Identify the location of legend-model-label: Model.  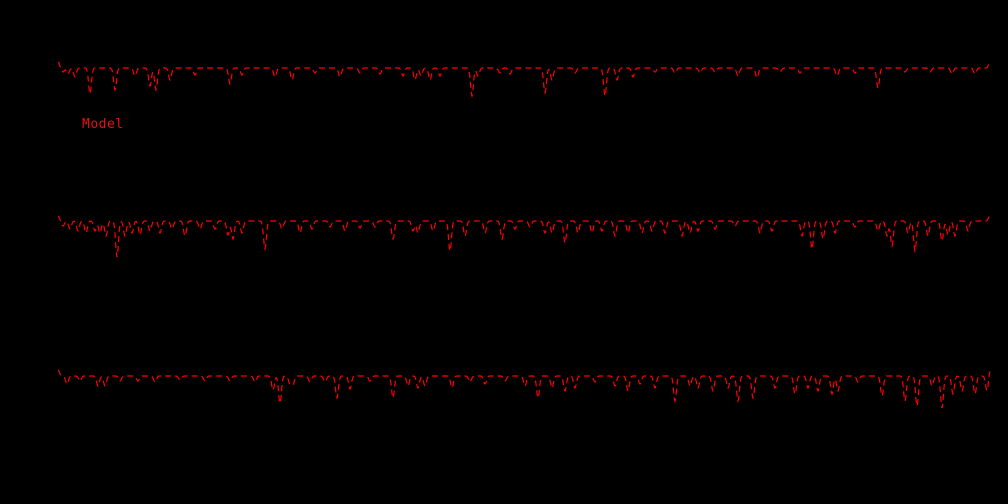
(103, 124).